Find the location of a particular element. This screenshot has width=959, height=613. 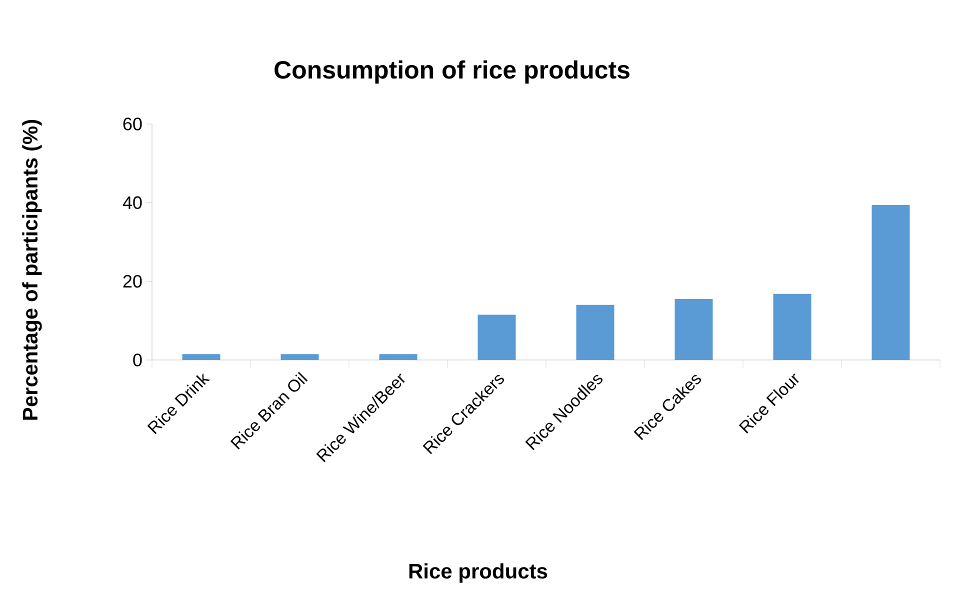

y-tick-label: 40 is located at coordinates (132, 203).